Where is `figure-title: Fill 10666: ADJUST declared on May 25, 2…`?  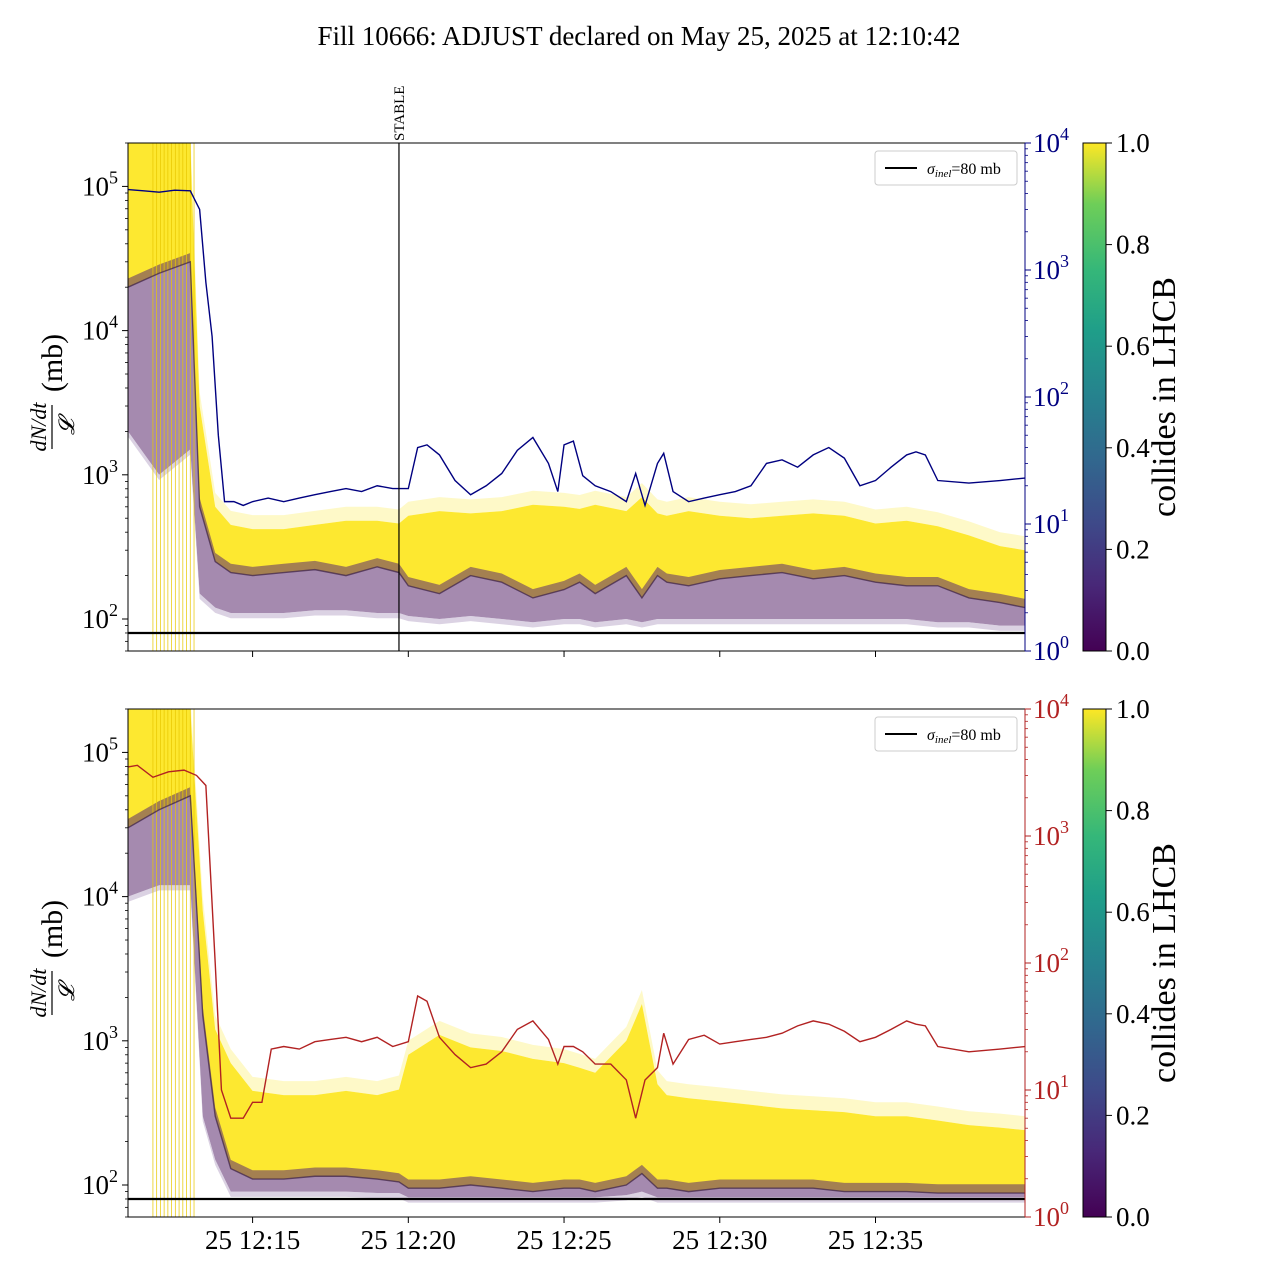 figure-title: Fill 10666: ADJUST declared on May 25, 2… is located at coordinates (639, 36).